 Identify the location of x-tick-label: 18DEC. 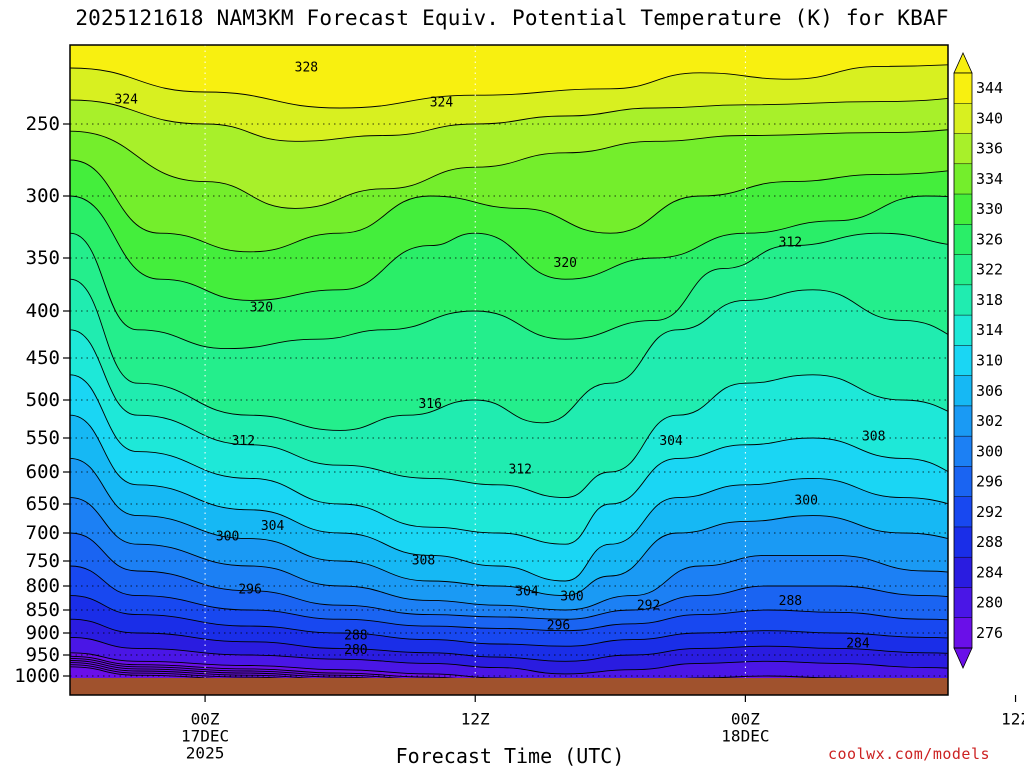
(745, 736).